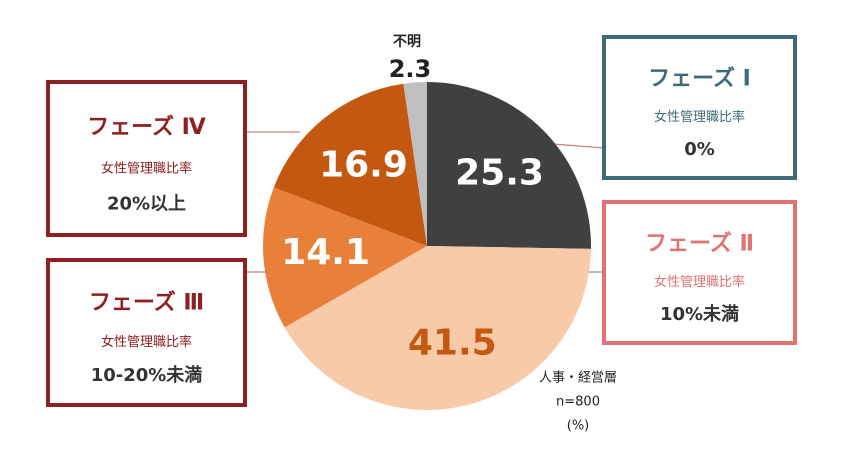 The height and width of the screenshot is (460, 846). What do you see at coordinates (325, 252) in the screenshot?
I see `value-label: 14.1` at bounding box center [325, 252].